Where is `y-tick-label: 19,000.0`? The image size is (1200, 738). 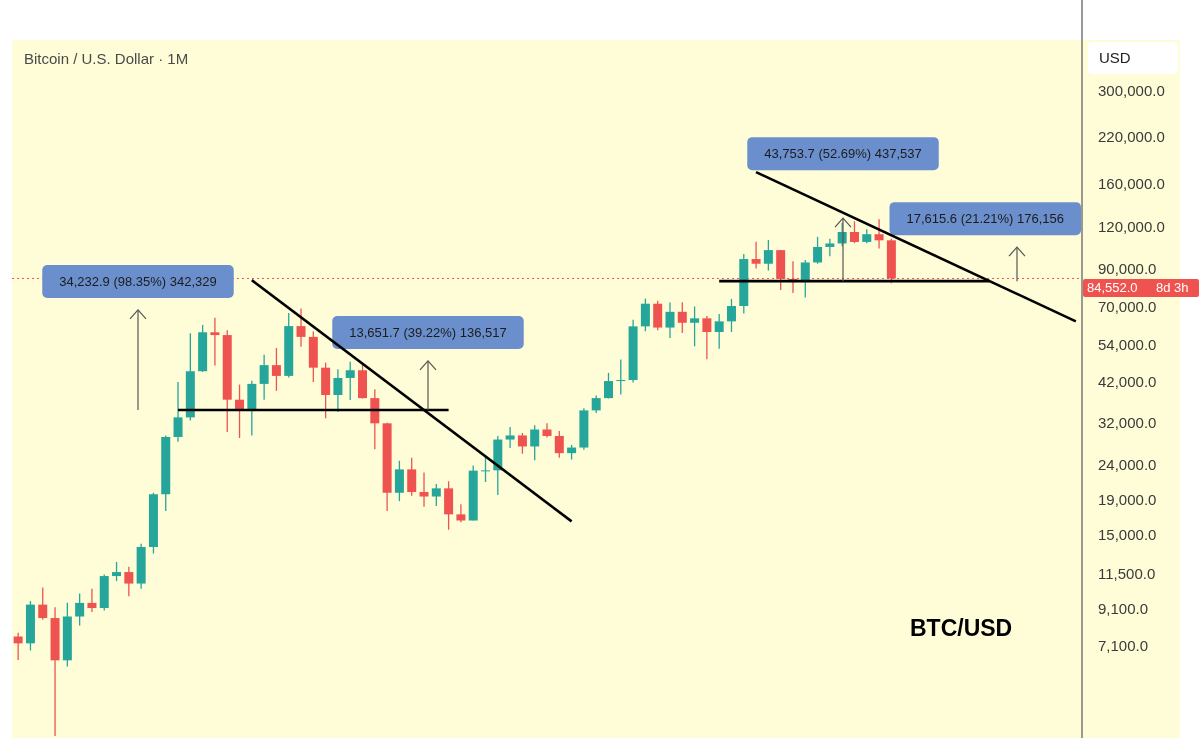 y-tick-label: 19,000.0 is located at coordinates (1127, 499).